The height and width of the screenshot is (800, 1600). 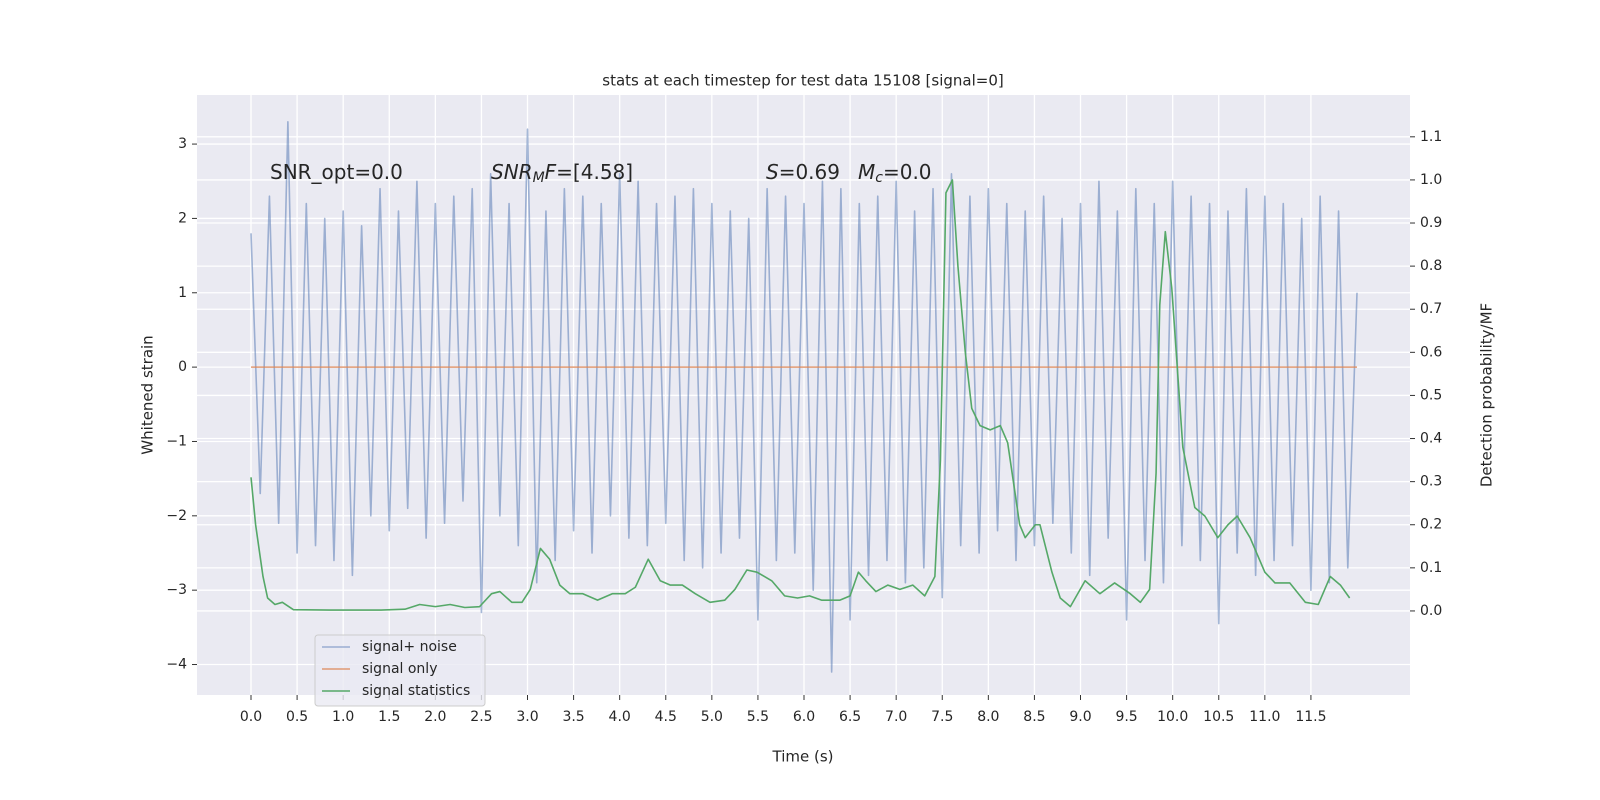 What do you see at coordinates (297, 717) in the screenshot?
I see `x-tick-label: 0.5` at bounding box center [297, 717].